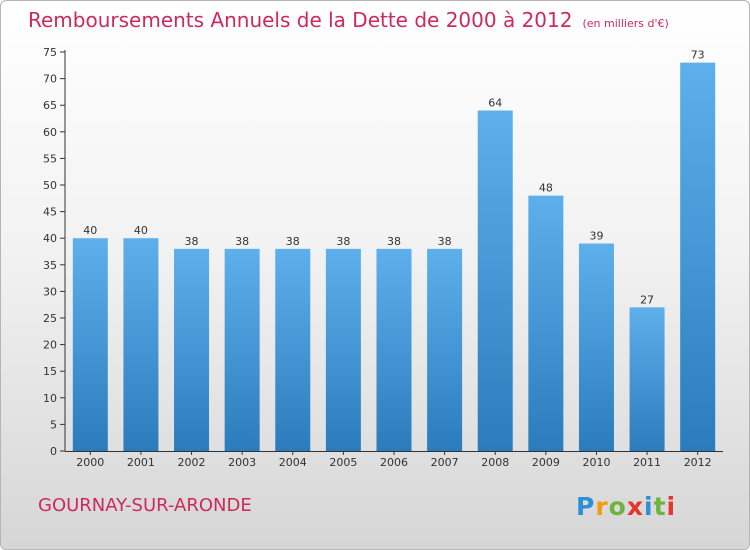  What do you see at coordinates (586, 506) in the screenshot?
I see `logo-letter: P` at bounding box center [586, 506].